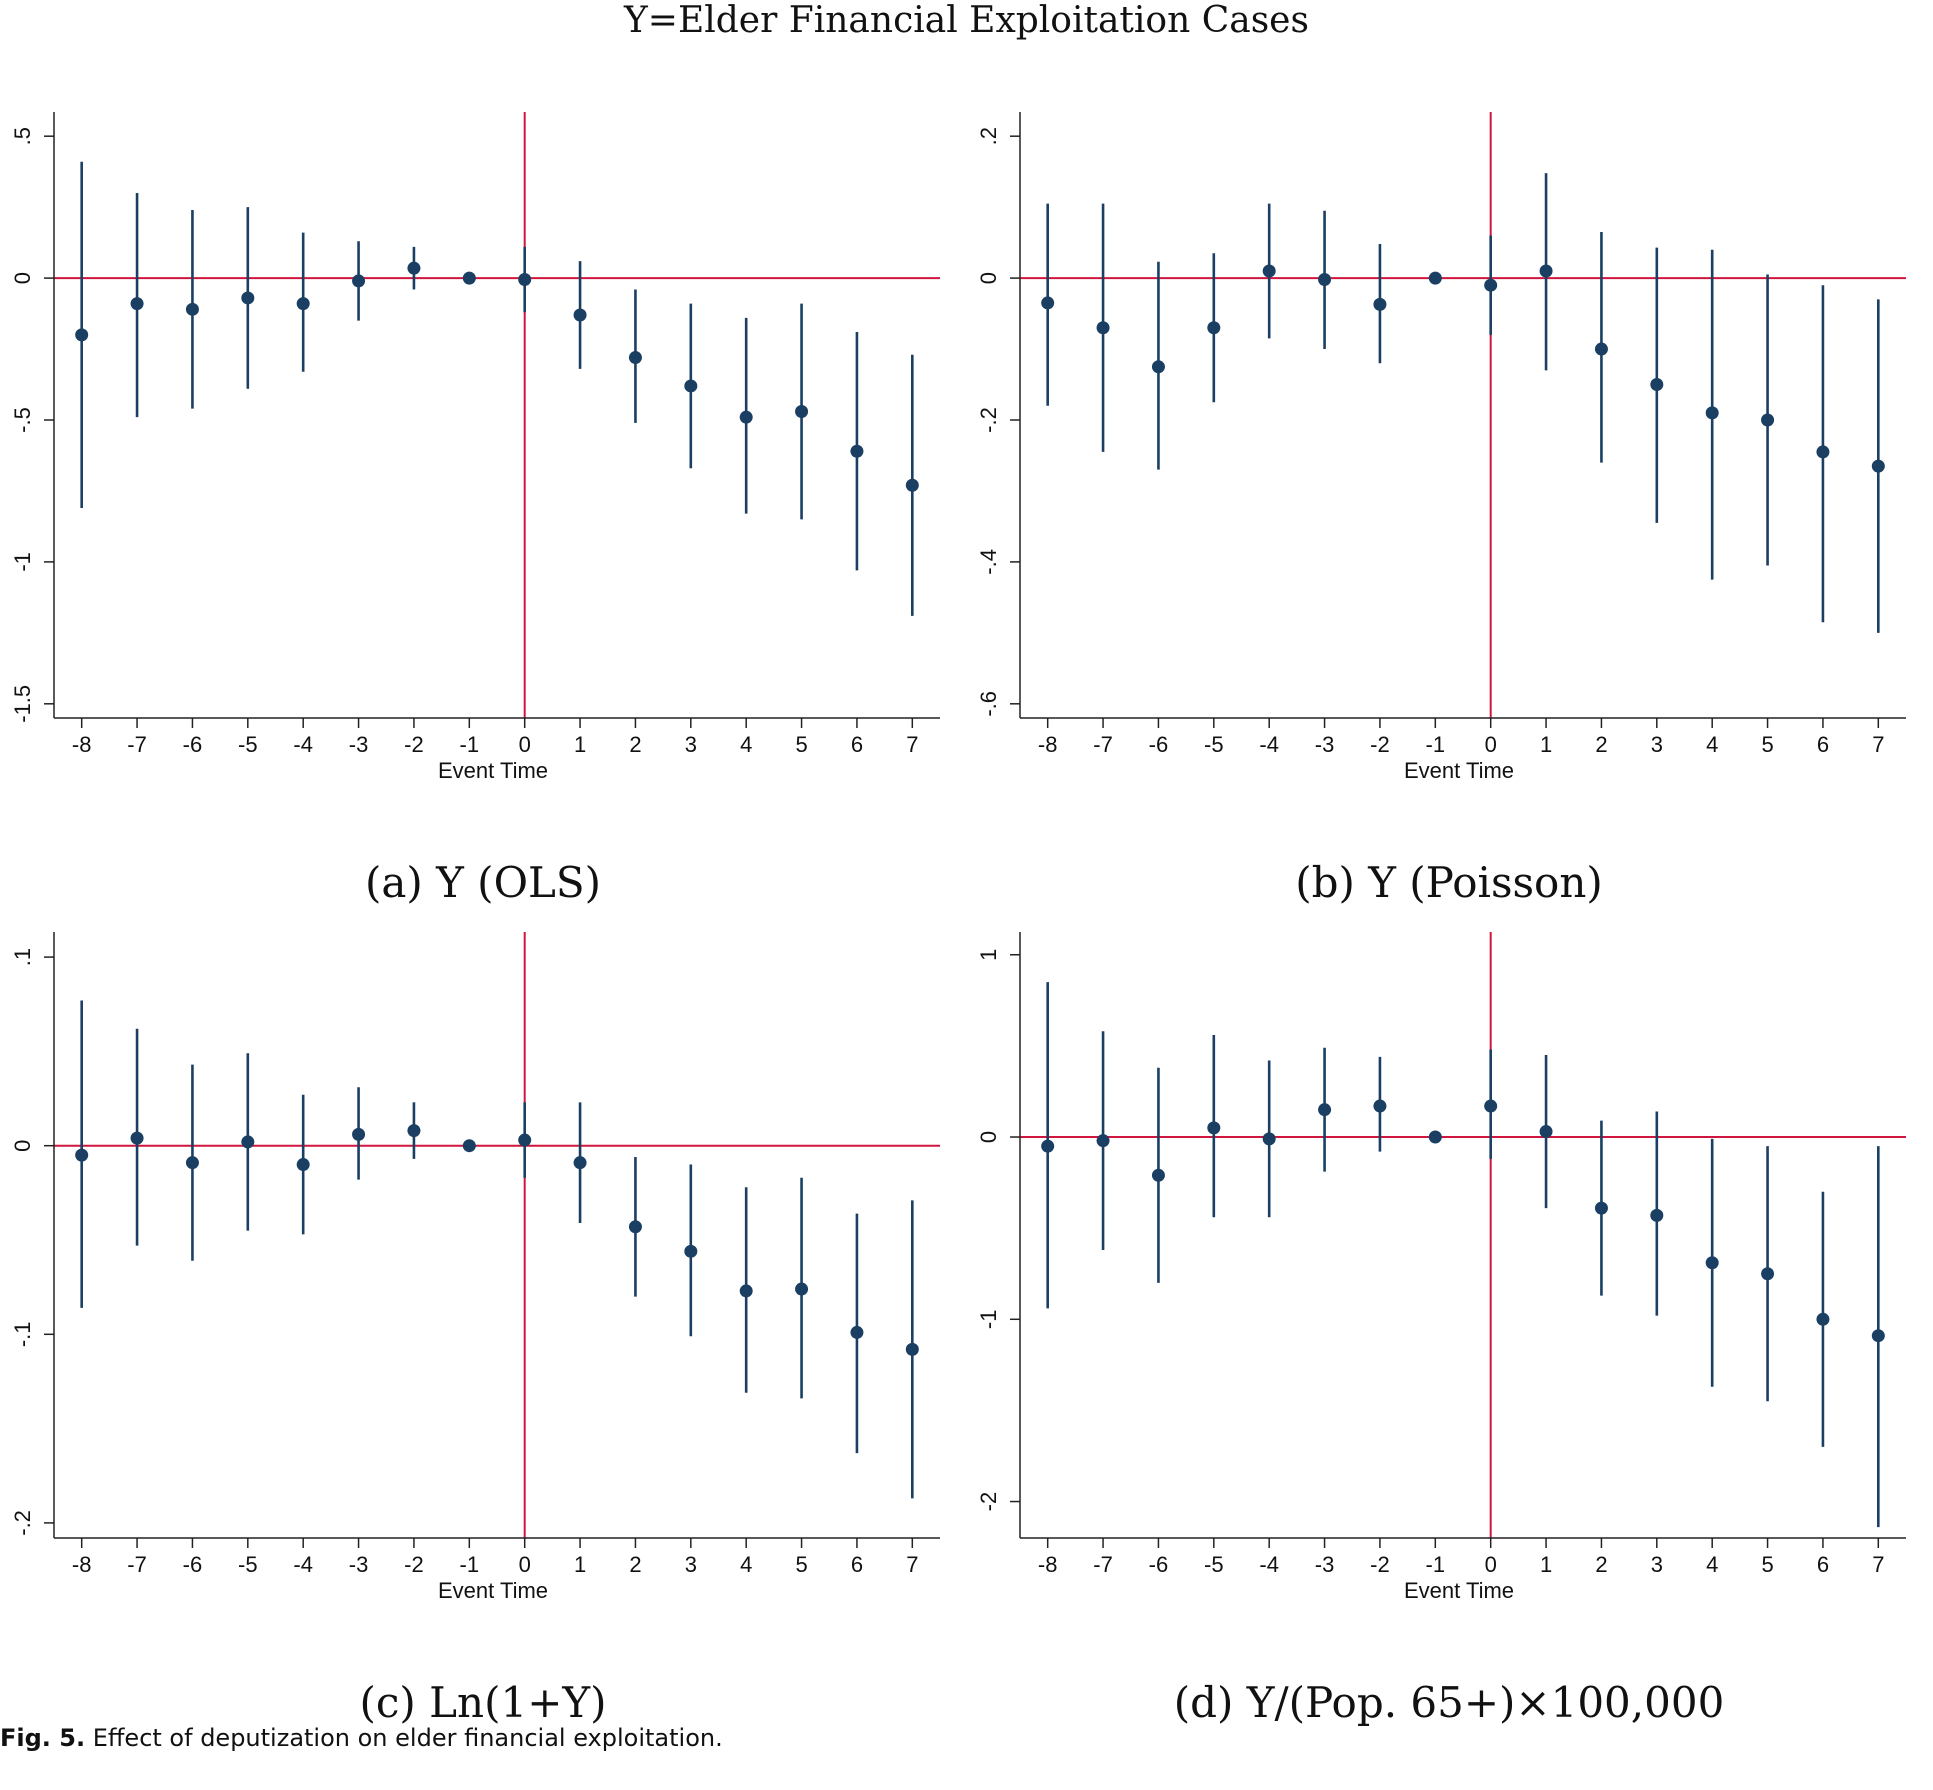  I want to click on panel-b-caption: (b) Y (Poisson), so click(1449, 882).